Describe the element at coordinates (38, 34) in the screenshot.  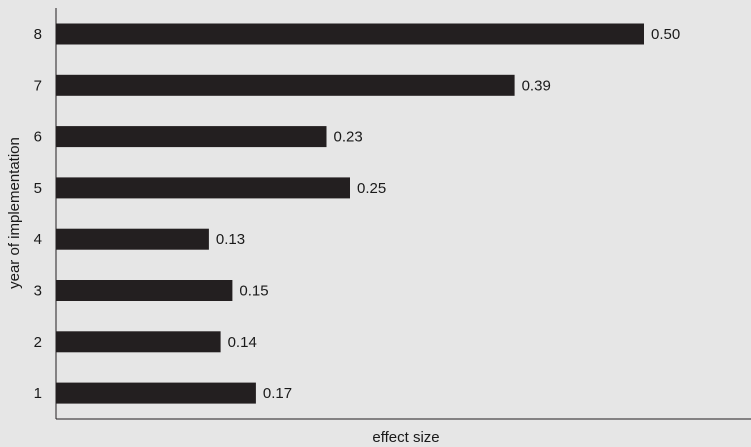
I see `category-label-8: 8` at that location.